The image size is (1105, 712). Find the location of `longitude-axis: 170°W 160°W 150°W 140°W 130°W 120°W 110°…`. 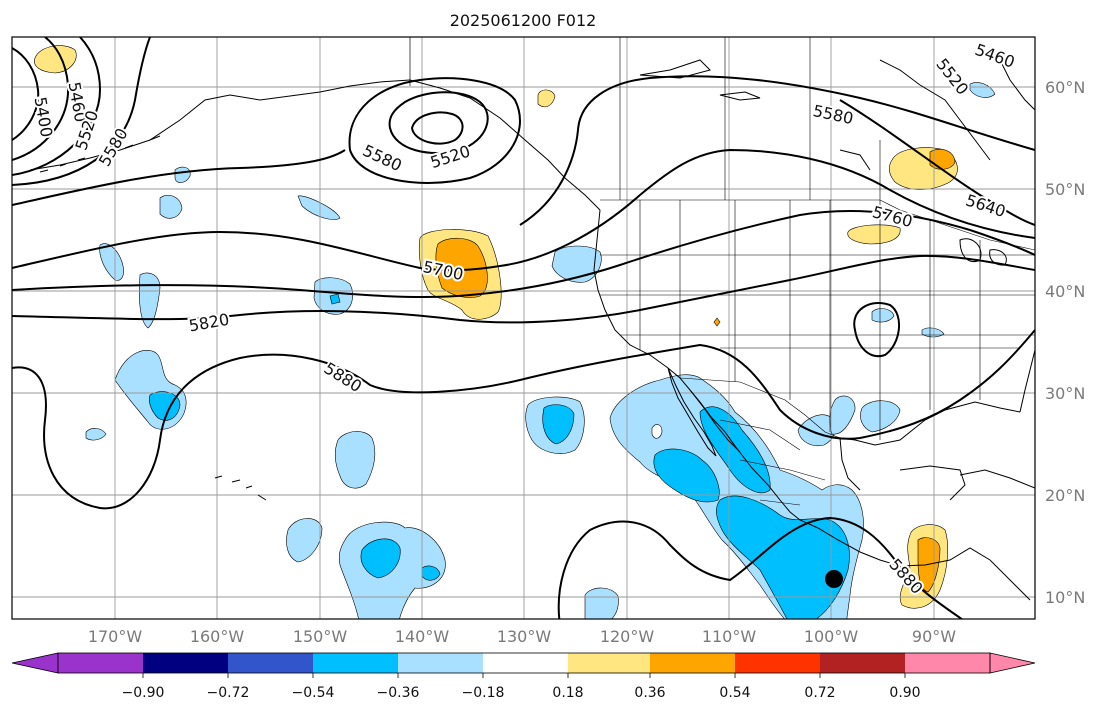

longitude-axis: 170°W 160°W 150°W 140°W 130°W 120°W 110°… is located at coordinates (522, 636).